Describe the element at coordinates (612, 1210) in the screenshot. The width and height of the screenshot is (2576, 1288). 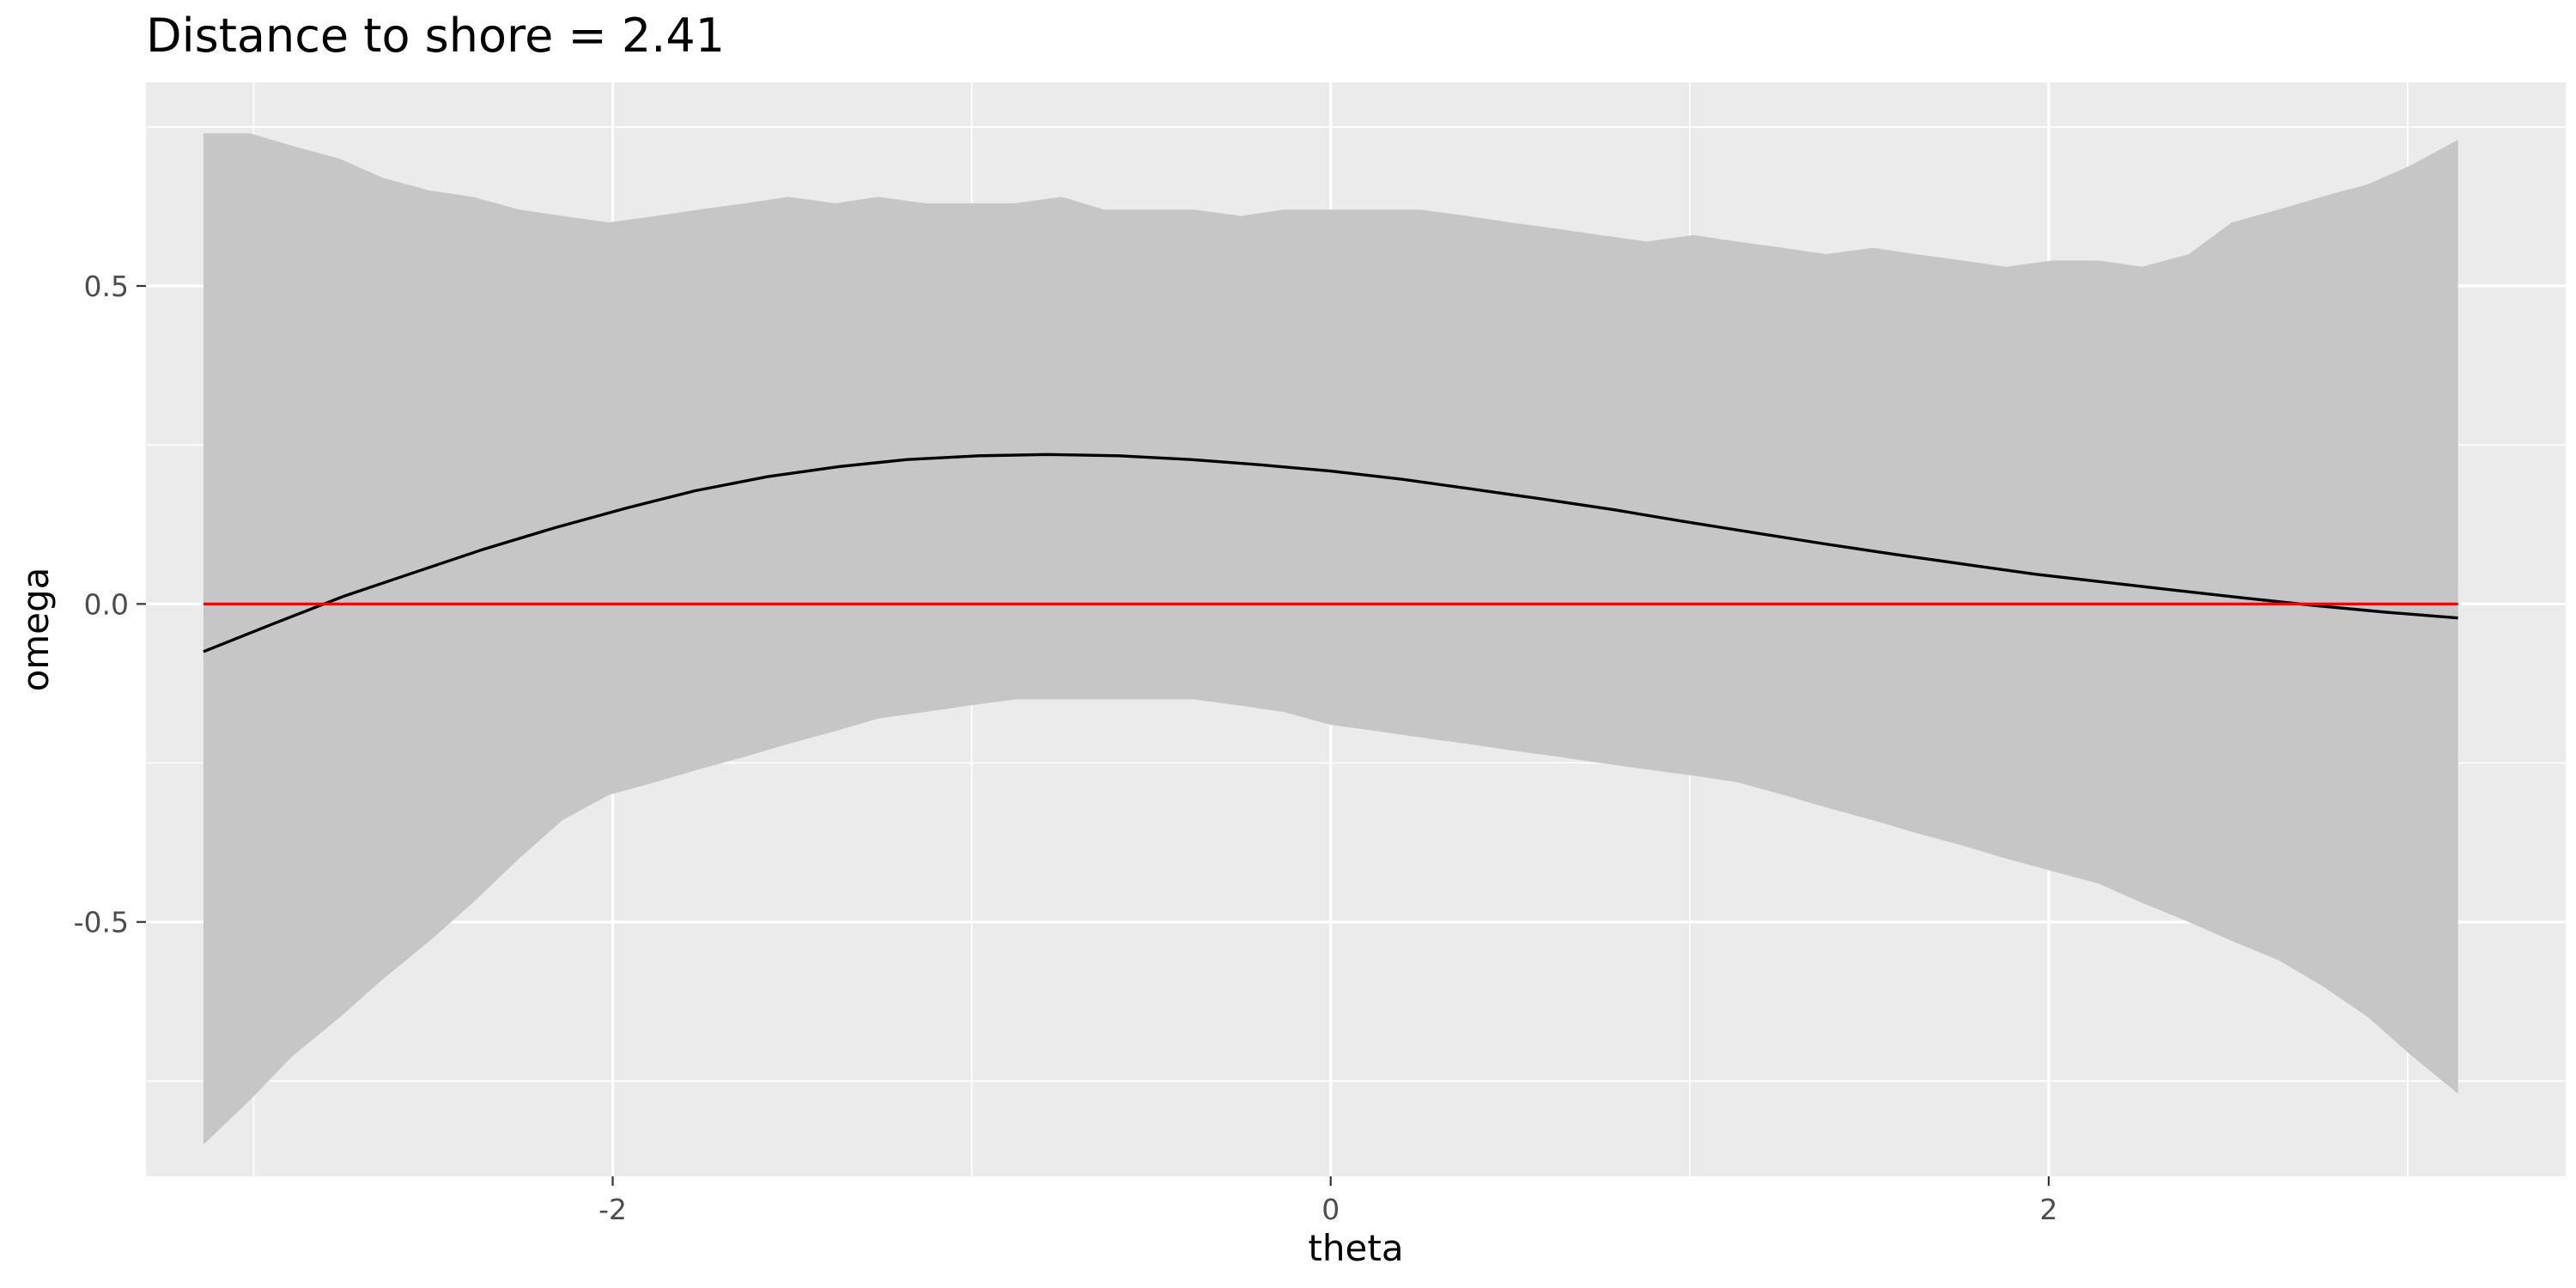
I see `x-tick-label: -2` at that location.